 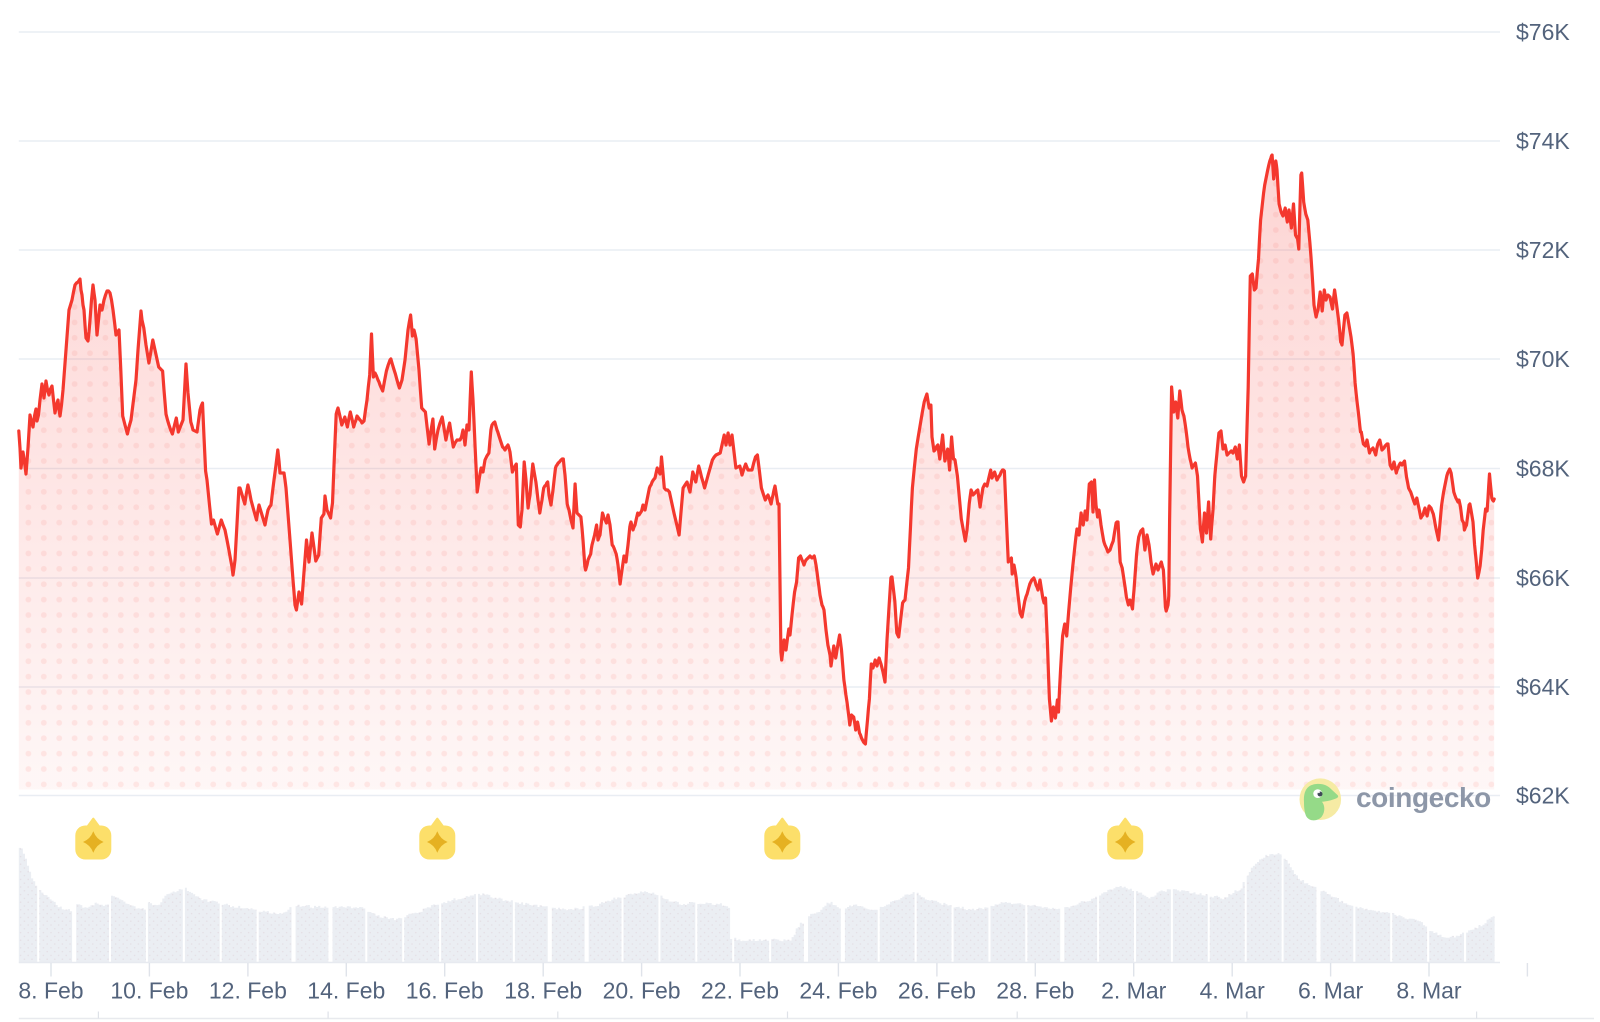 I want to click on svg-text: 24. Feb, so click(x=838, y=991).